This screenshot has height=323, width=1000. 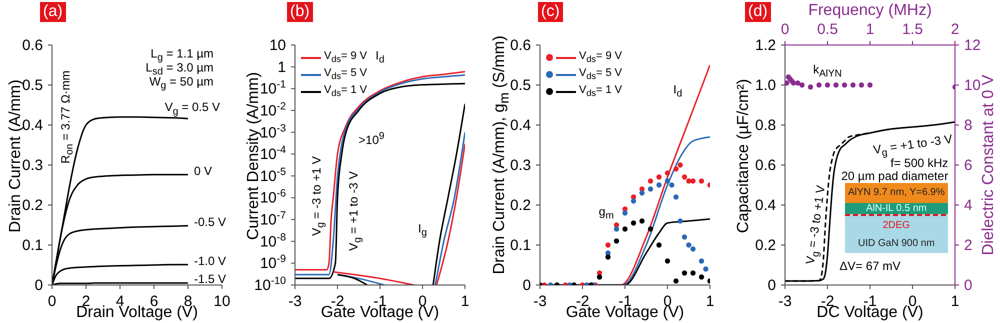 I want to click on annotation: W$_{g}$ = 50 µm, so click(x=181, y=83).